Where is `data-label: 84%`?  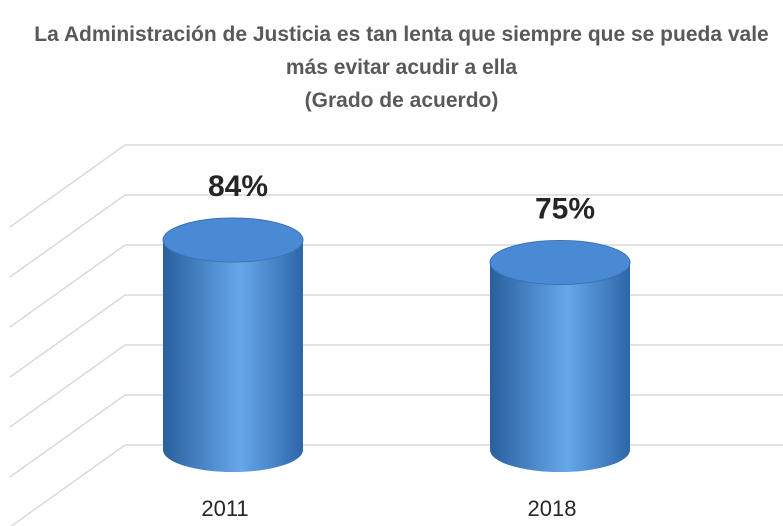 data-label: 84% is located at coordinates (238, 186).